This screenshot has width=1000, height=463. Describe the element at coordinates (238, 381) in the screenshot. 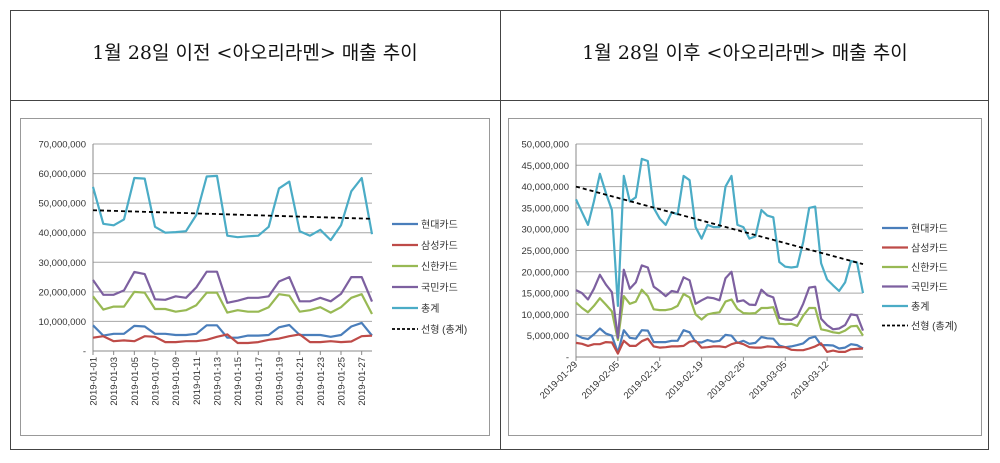

I see `x-tick-label: 2019-01-15` at that location.